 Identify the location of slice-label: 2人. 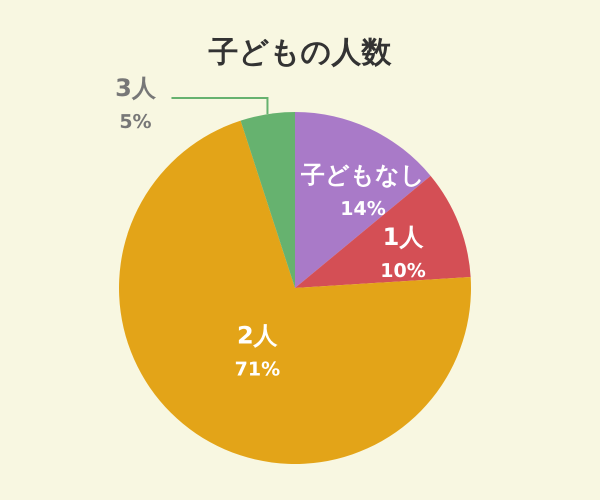
(258, 335).